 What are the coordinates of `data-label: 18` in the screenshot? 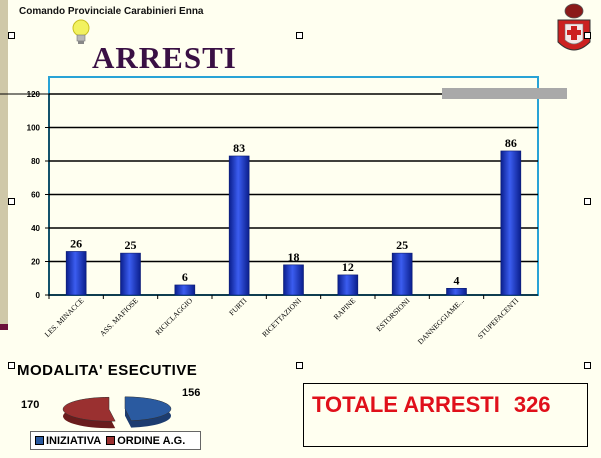 It's located at (294, 257).